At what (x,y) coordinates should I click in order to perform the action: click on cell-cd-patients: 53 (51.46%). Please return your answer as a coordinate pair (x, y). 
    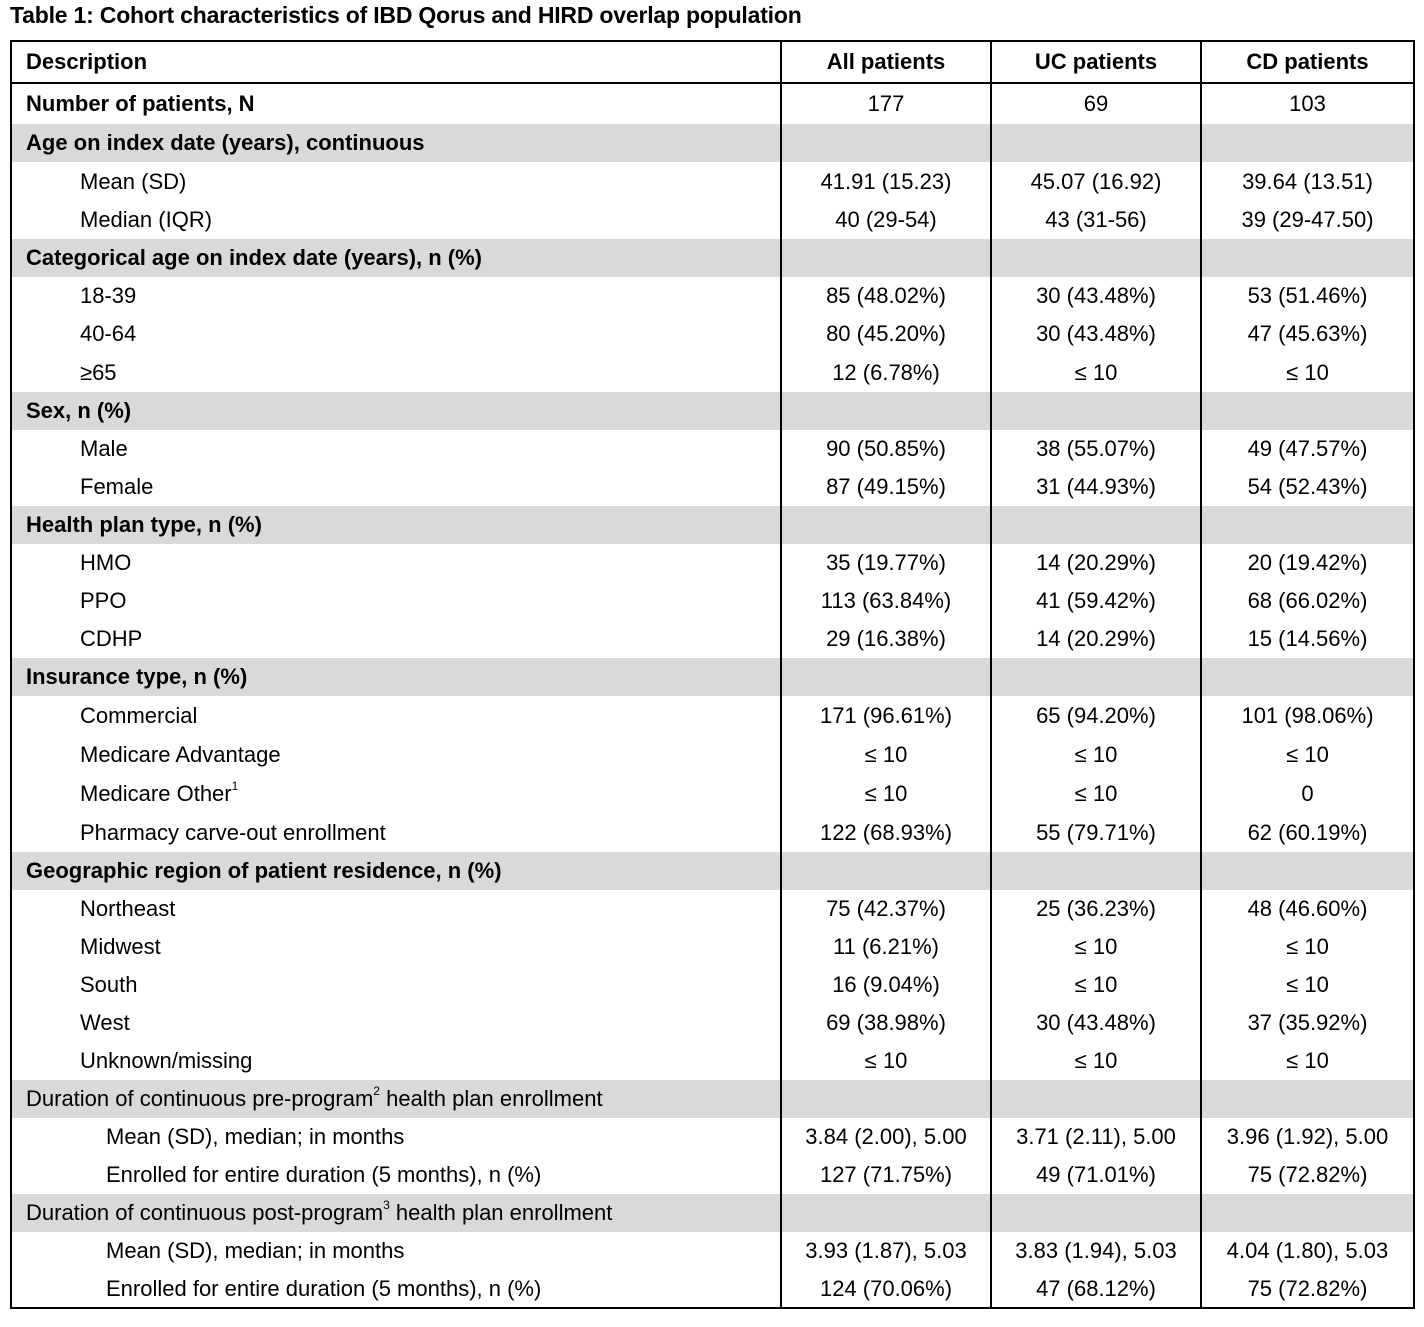
    Looking at the image, I should click on (1307, 296).